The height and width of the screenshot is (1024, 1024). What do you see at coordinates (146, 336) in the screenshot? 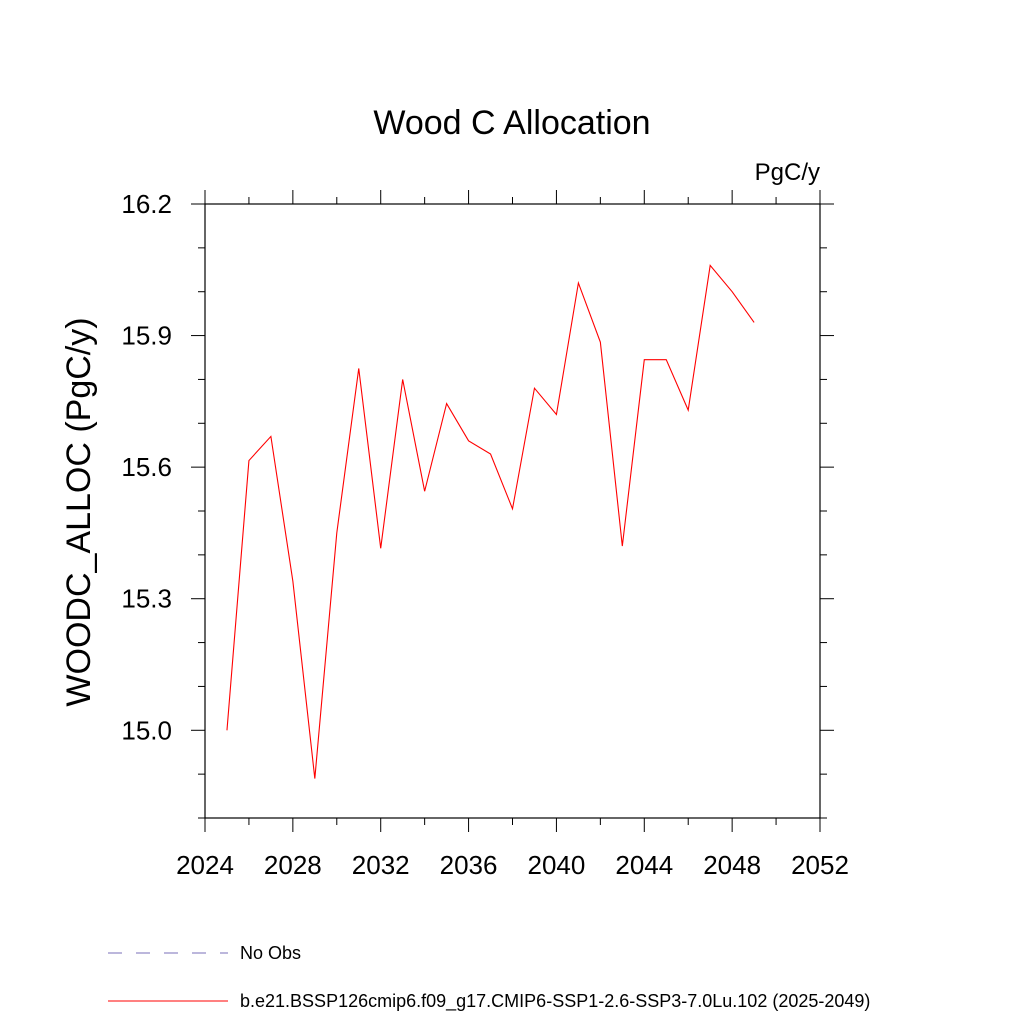
I see `y-tick-label: 15.9` at bounding box center [146, 336].